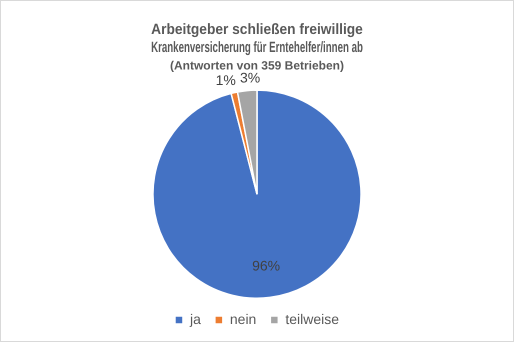 The image size is (514, 342). Describe the element at coordinates (195, 318) in the screenshot. I see `legend-label: ja` at that location.